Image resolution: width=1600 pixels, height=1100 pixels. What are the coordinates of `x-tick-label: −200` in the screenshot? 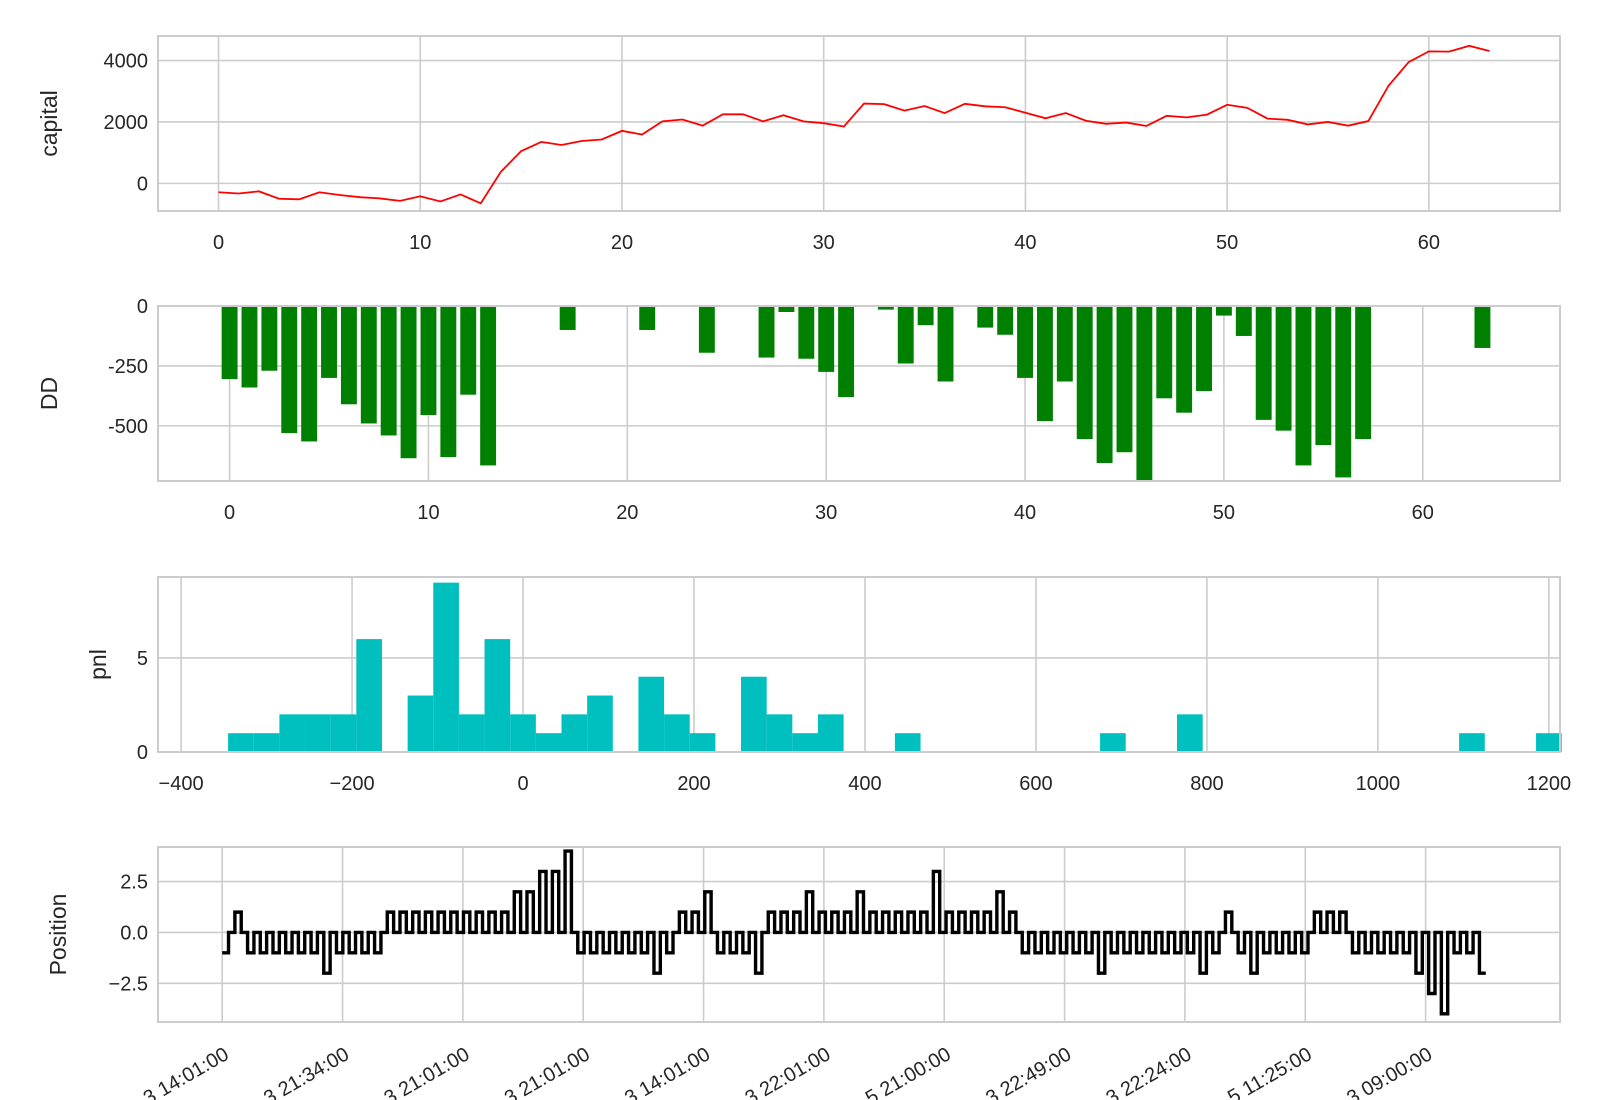 It's located at (352, 784).